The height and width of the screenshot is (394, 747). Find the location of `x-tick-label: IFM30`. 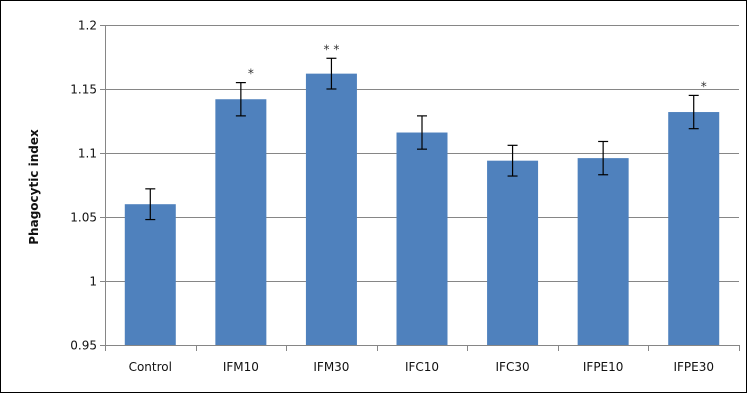

x-tick-label: IFM30 is located at coordinates (331, 367).